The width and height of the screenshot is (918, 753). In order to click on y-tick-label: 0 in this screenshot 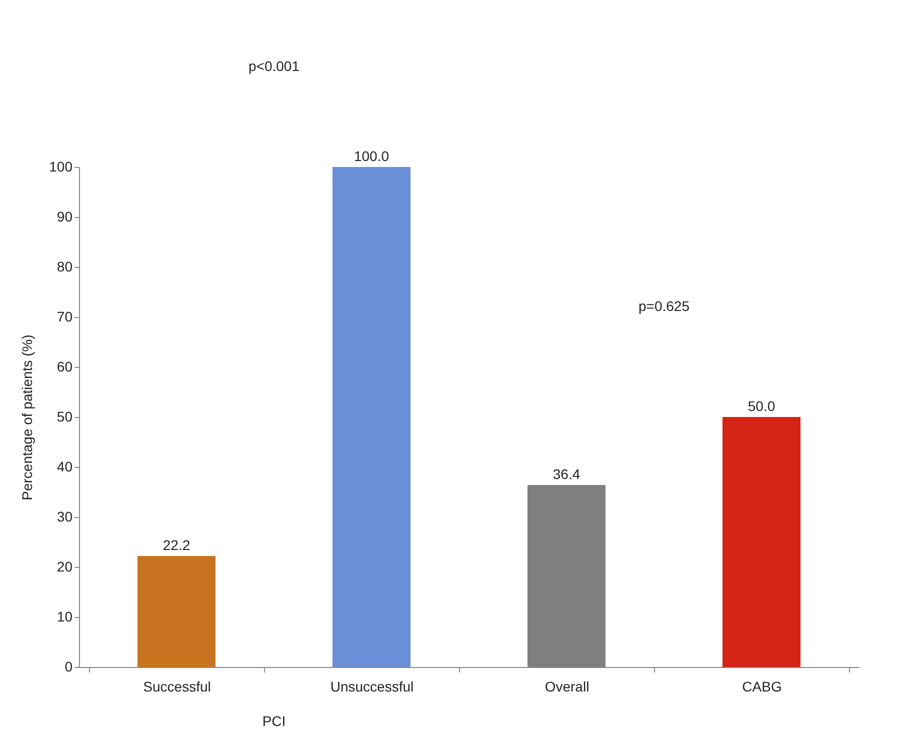, I will do `click(68, 666)`.